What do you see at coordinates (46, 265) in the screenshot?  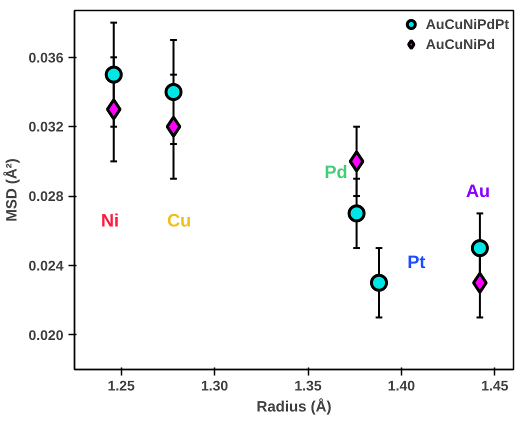 I see `y-tick-label: 0.024` at bounding box center [46, 265].